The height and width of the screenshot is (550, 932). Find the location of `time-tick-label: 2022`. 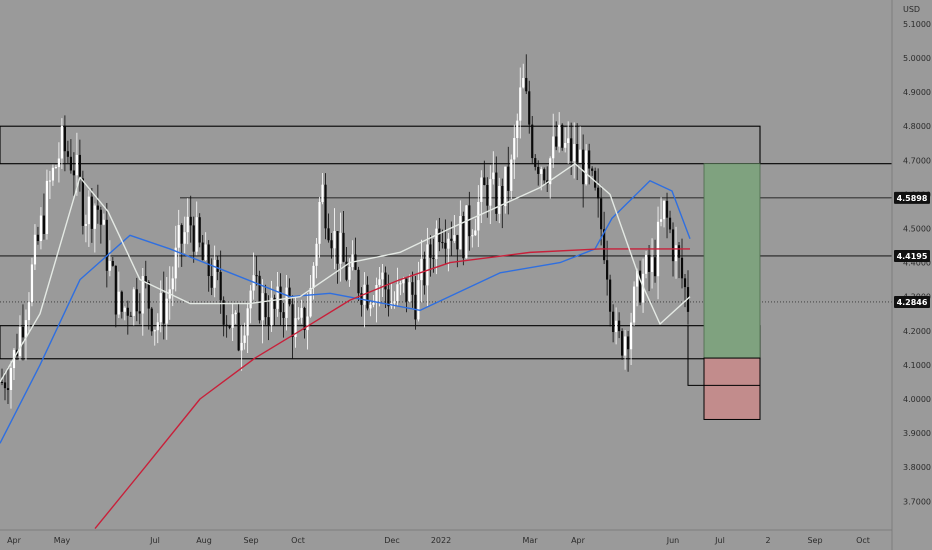

time-tick-label: 2022 is located at coordinates (441, 540).